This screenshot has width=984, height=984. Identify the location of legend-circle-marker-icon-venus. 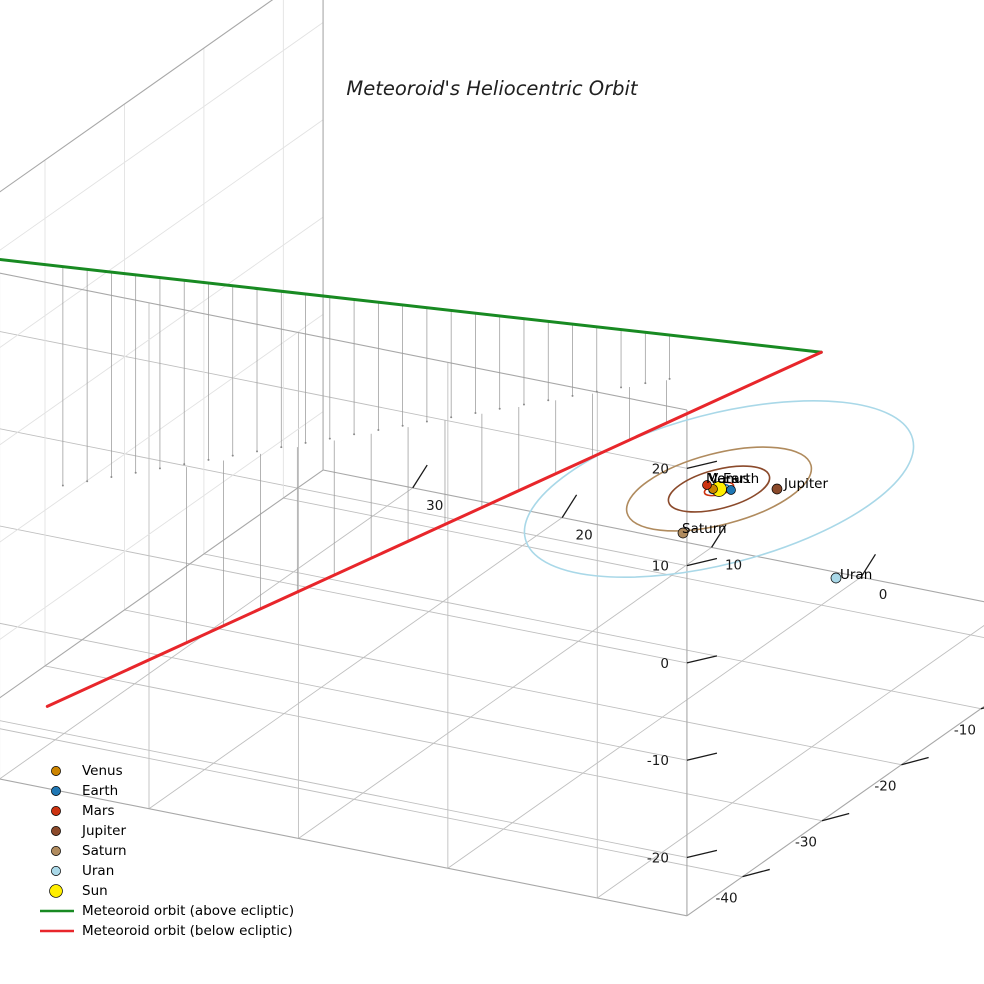
(56, 771).